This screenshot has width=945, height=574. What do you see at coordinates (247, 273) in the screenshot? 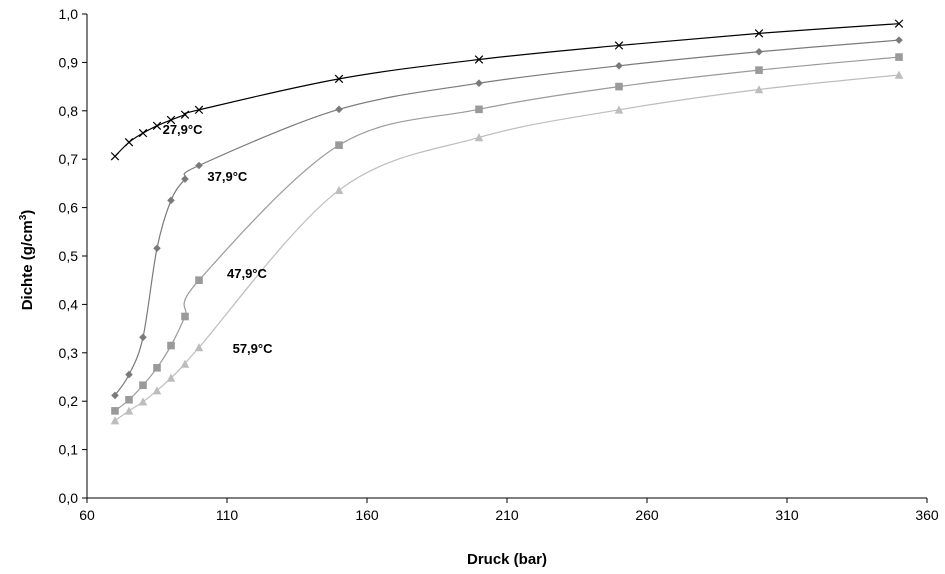
I see `series-label: 47,9°C` at bounding box center [247, 273].